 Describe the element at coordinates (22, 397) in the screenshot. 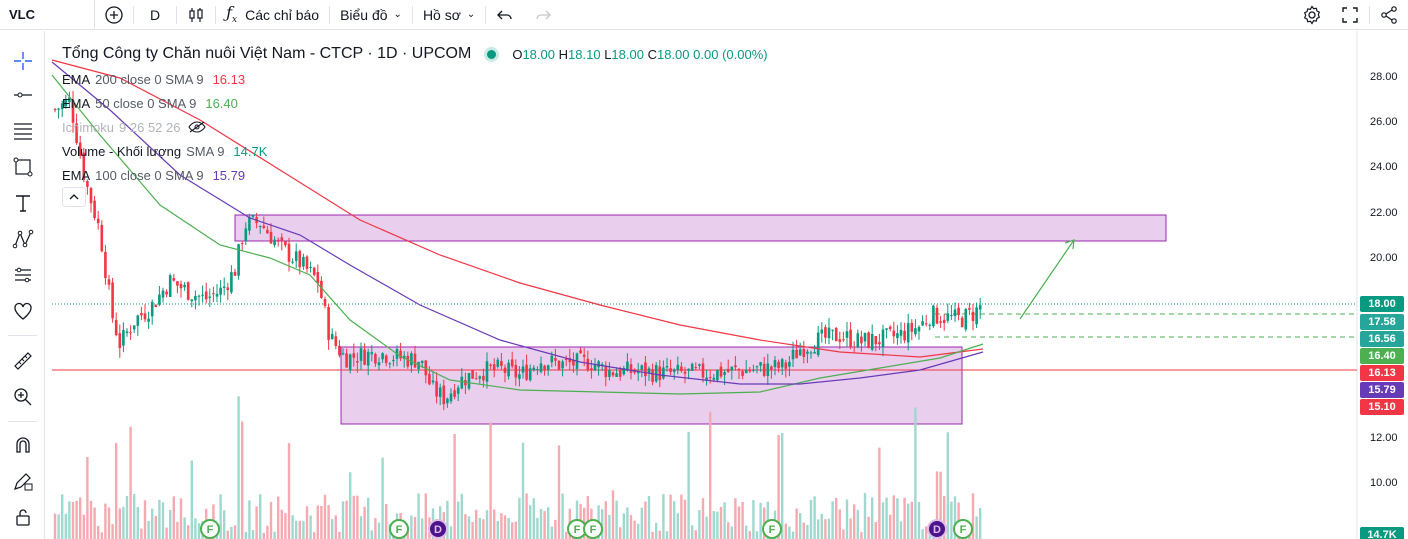

I see `zoom-tool` at that location.